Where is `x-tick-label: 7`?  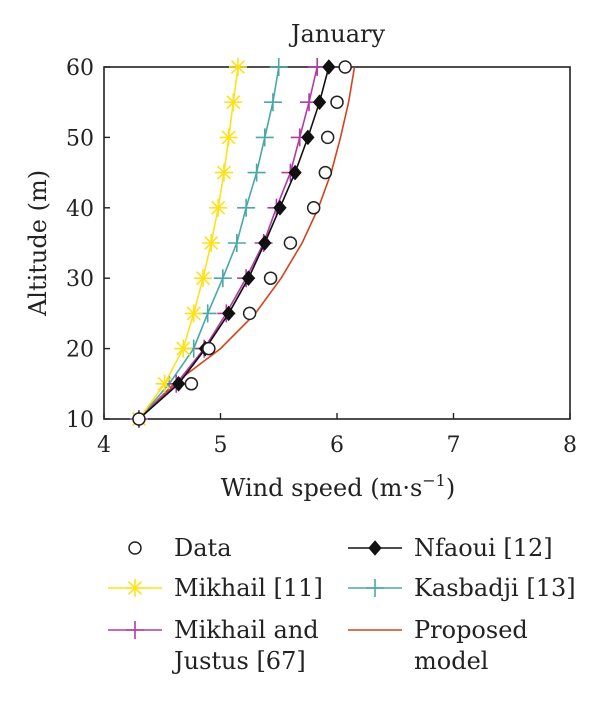
x-tick-label: 7 is located at coordinates (454, 445).